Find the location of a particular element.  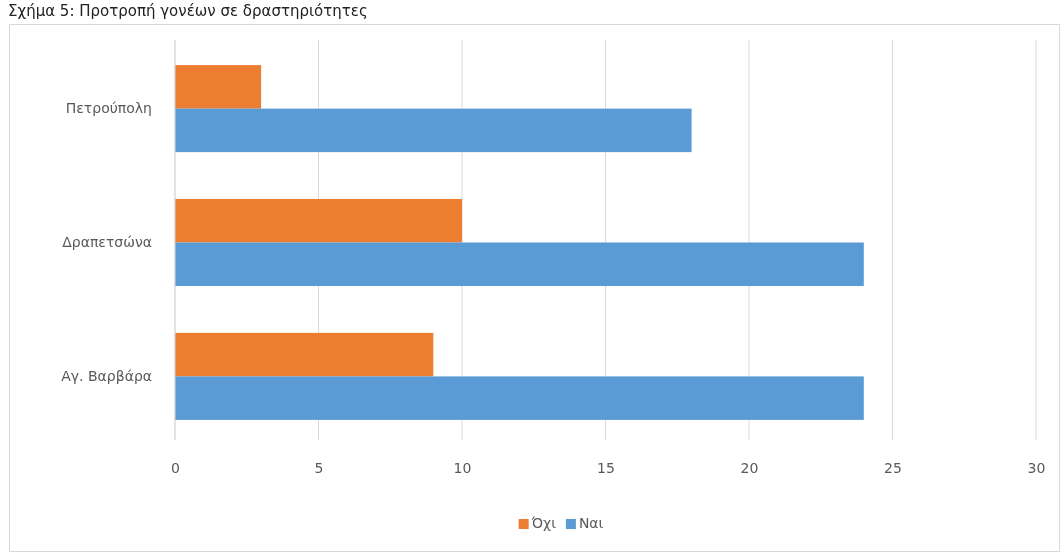

legend-label: Ναι is located at coordinates (591, 523).